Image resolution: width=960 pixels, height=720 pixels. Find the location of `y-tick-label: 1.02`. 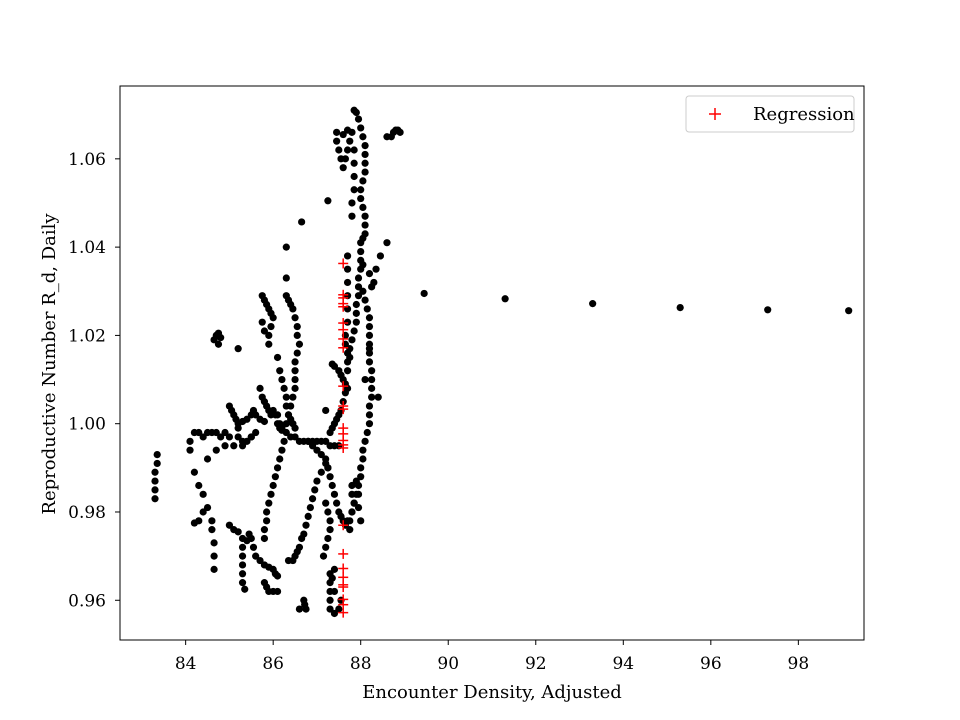

y-tick-label: 1.02 is located at coordinates (87, 336).